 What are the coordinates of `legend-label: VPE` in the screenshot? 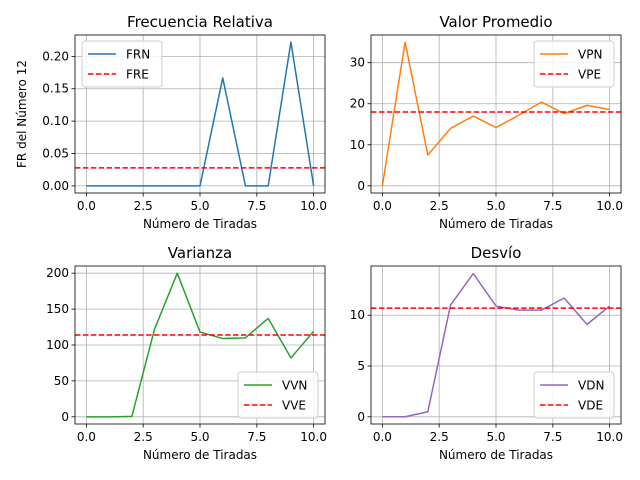 It's located at (589, 75).